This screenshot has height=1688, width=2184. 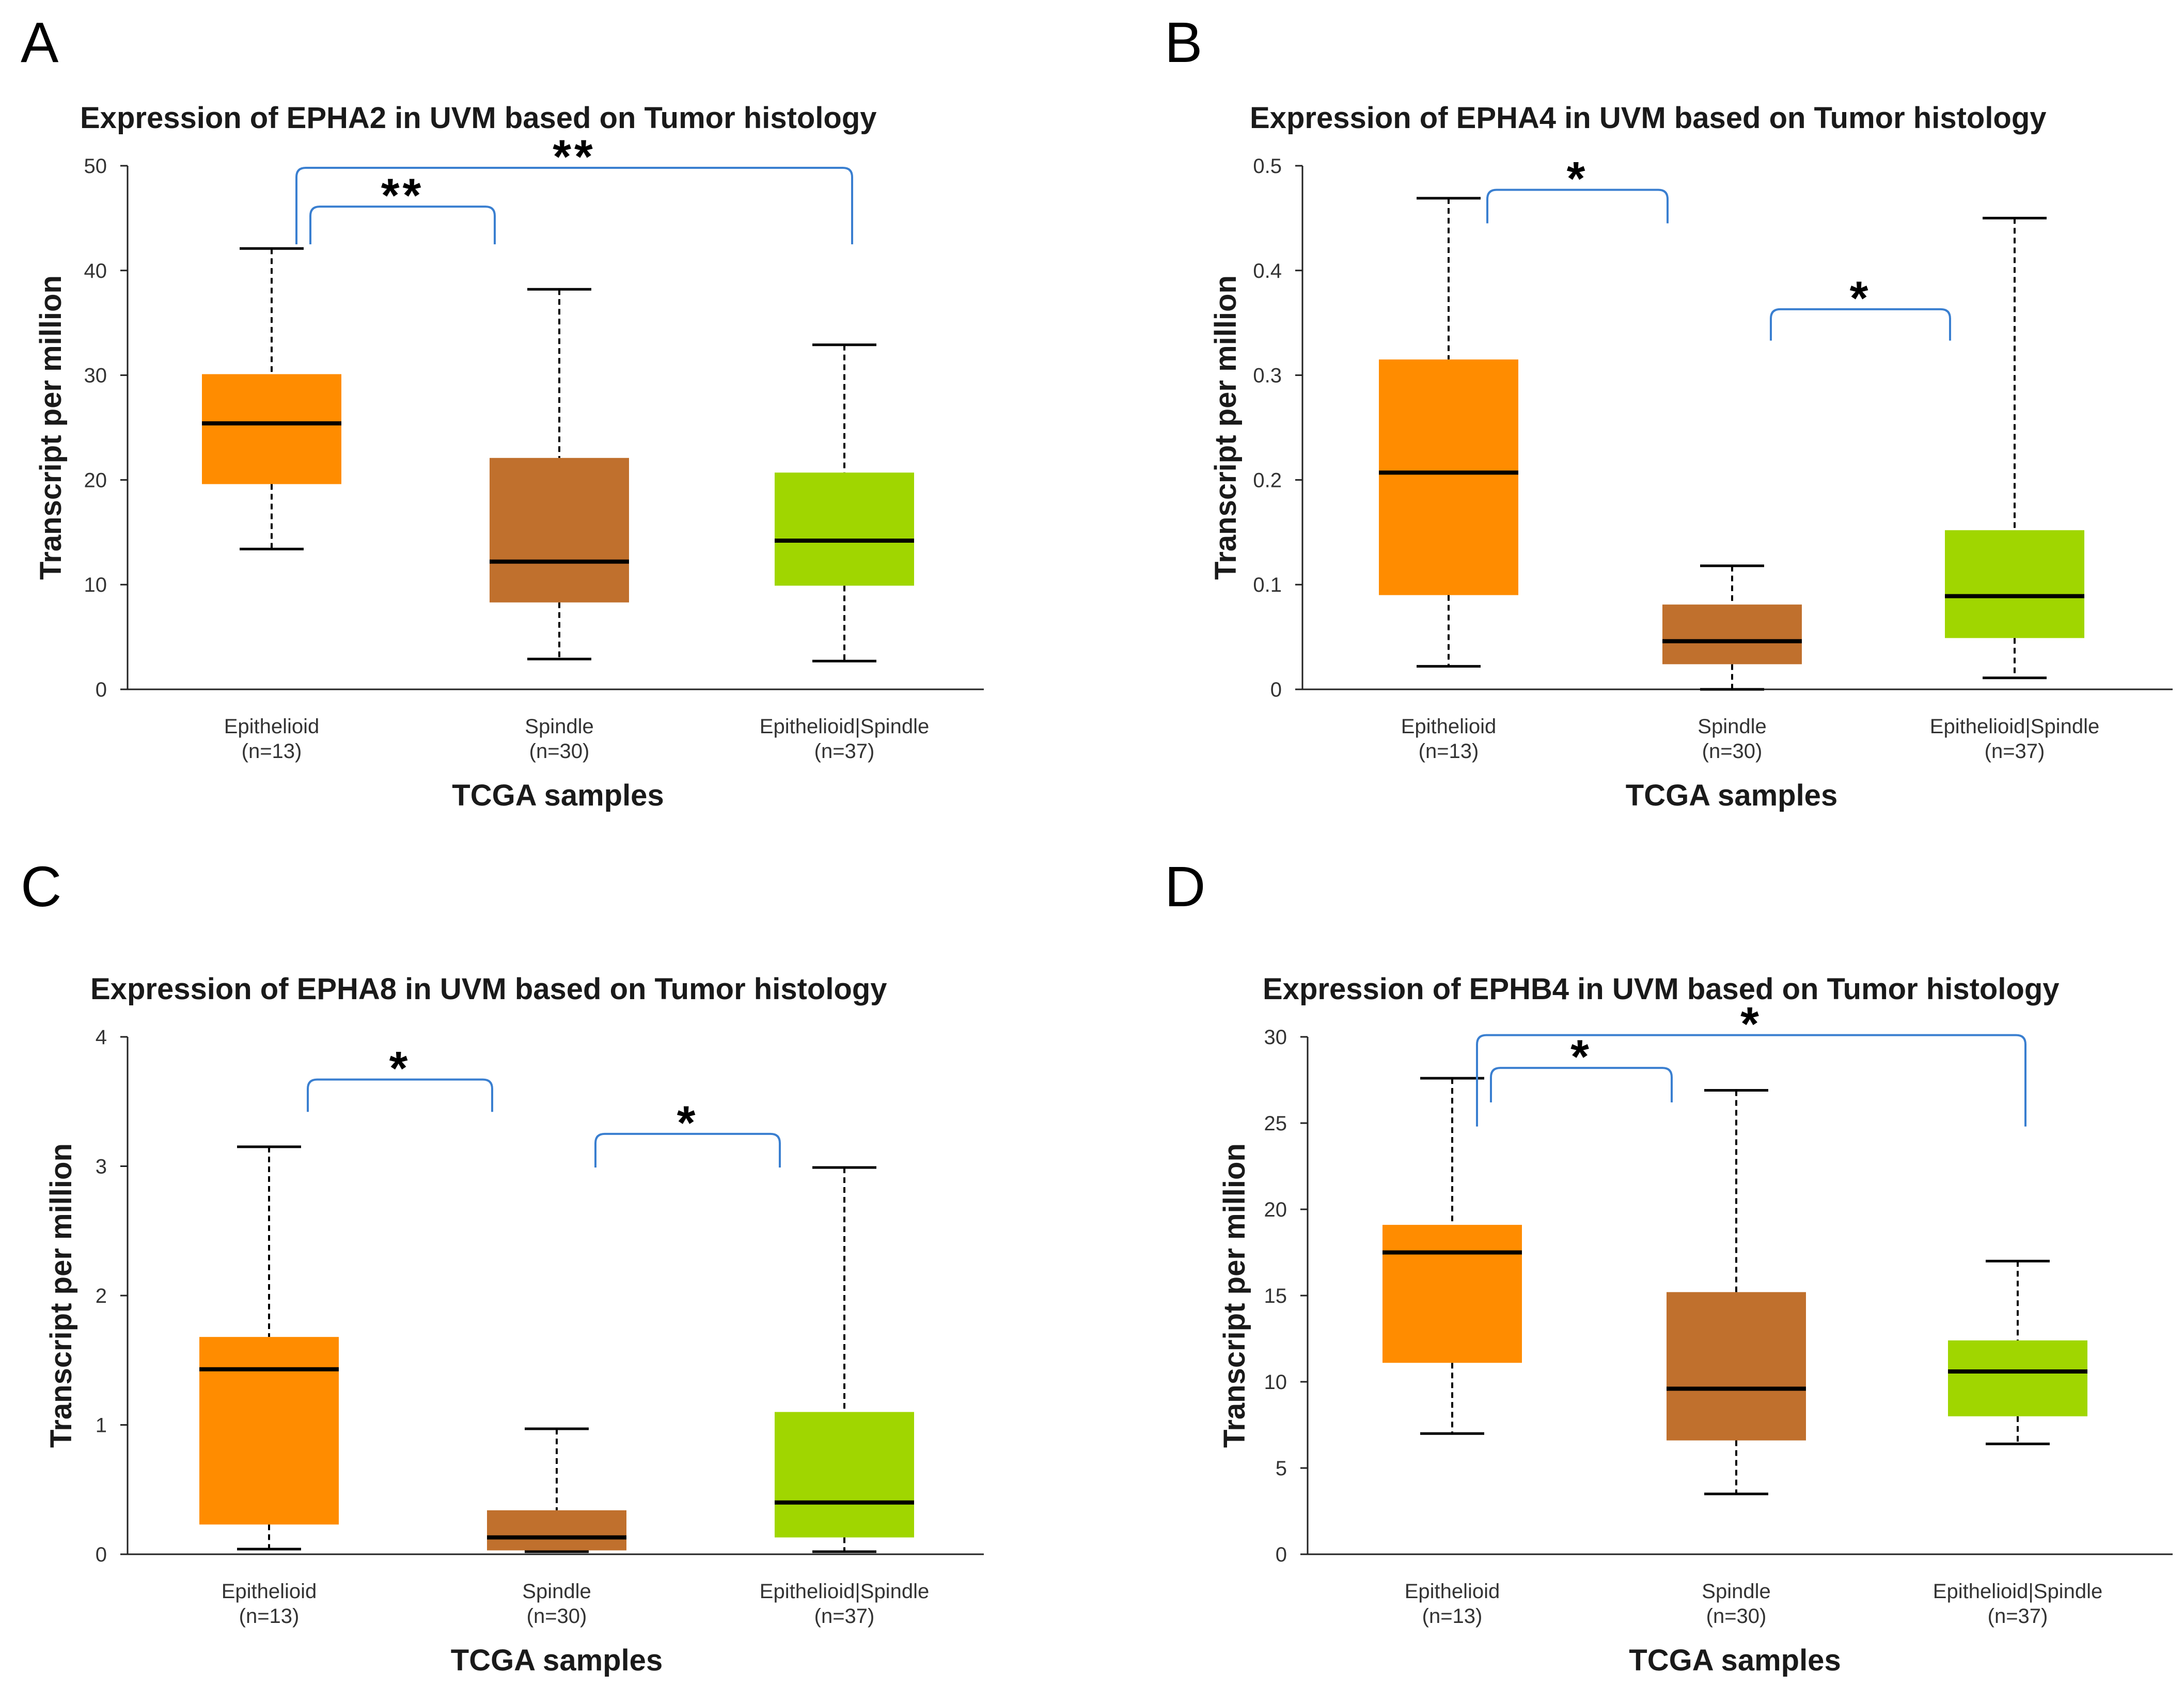 What do you see at coordinates (1267, 271) in the screenshot?
I see `y-tick-label: 0.4` at bounding box center [1267, 271].